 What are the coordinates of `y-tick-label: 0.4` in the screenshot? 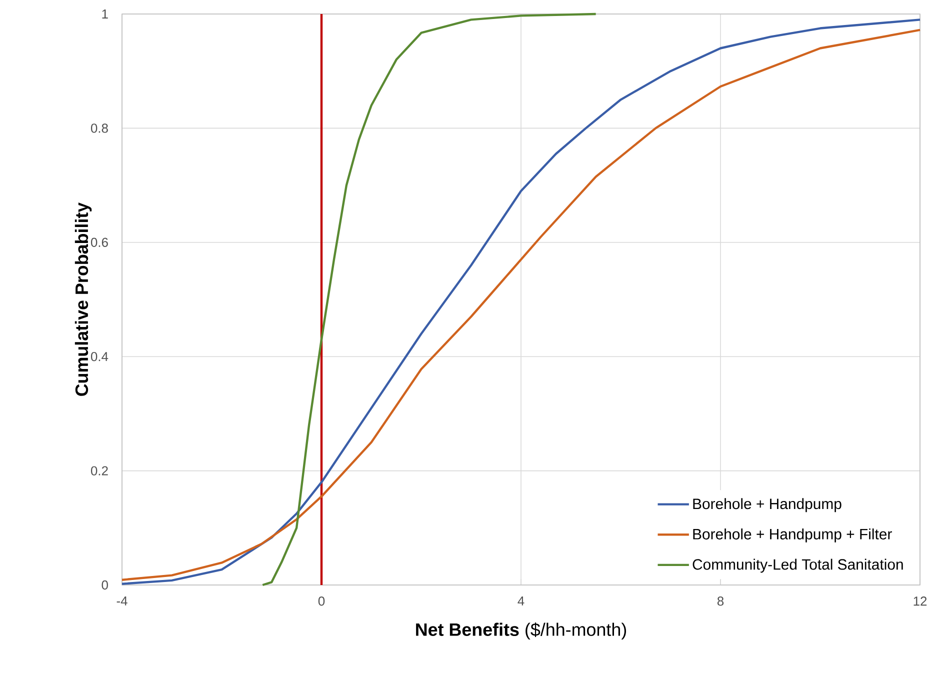 It's located at (99, 357).